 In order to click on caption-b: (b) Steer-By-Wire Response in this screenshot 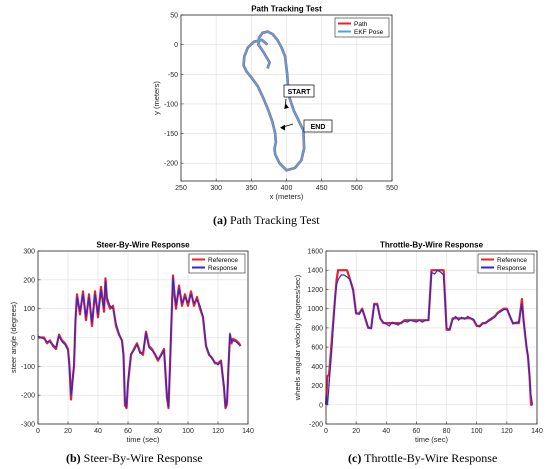, I will do `click(134, 458)`.